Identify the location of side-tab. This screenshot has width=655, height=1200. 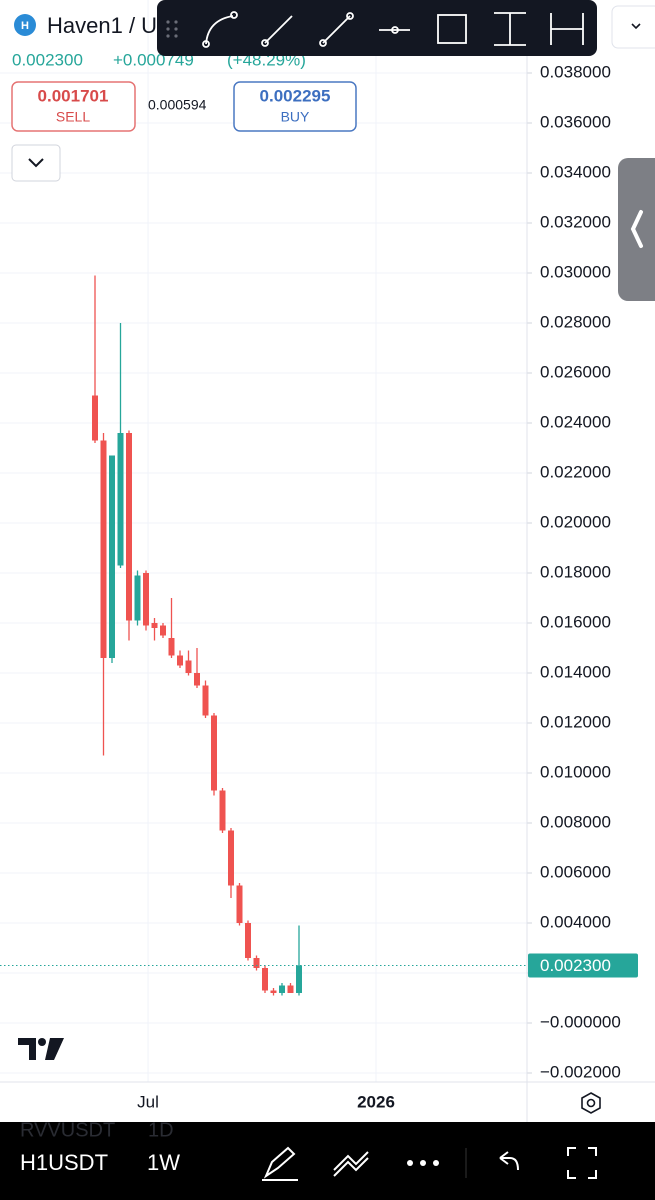
(636, 229).